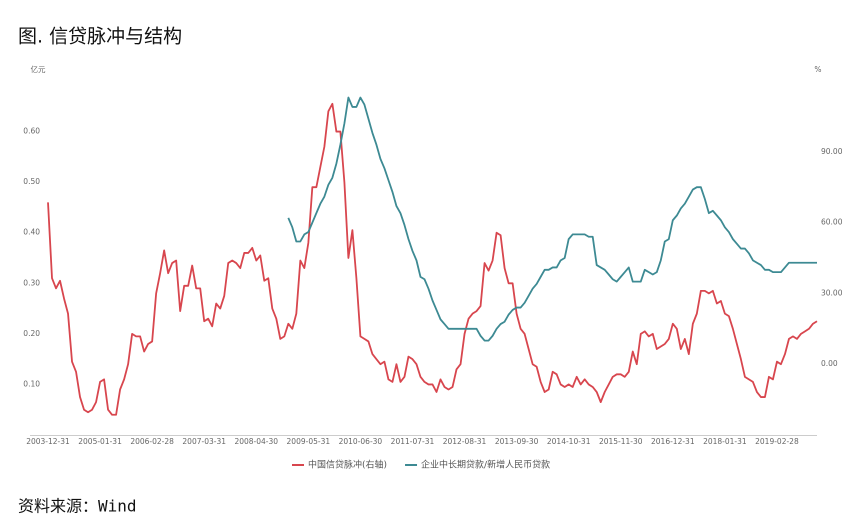 The width and height of the screenshot is (865, 531). What do you see at coordinates (829, 363) in the screenshot?
I see `y2-tick-label: 0.00` at bounding box center [829, 363].